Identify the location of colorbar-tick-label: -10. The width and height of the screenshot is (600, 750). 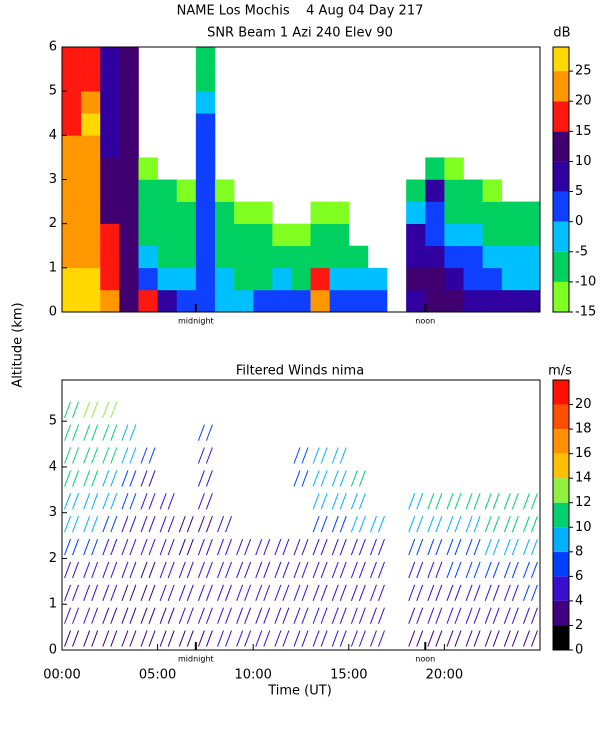
(585, 281).